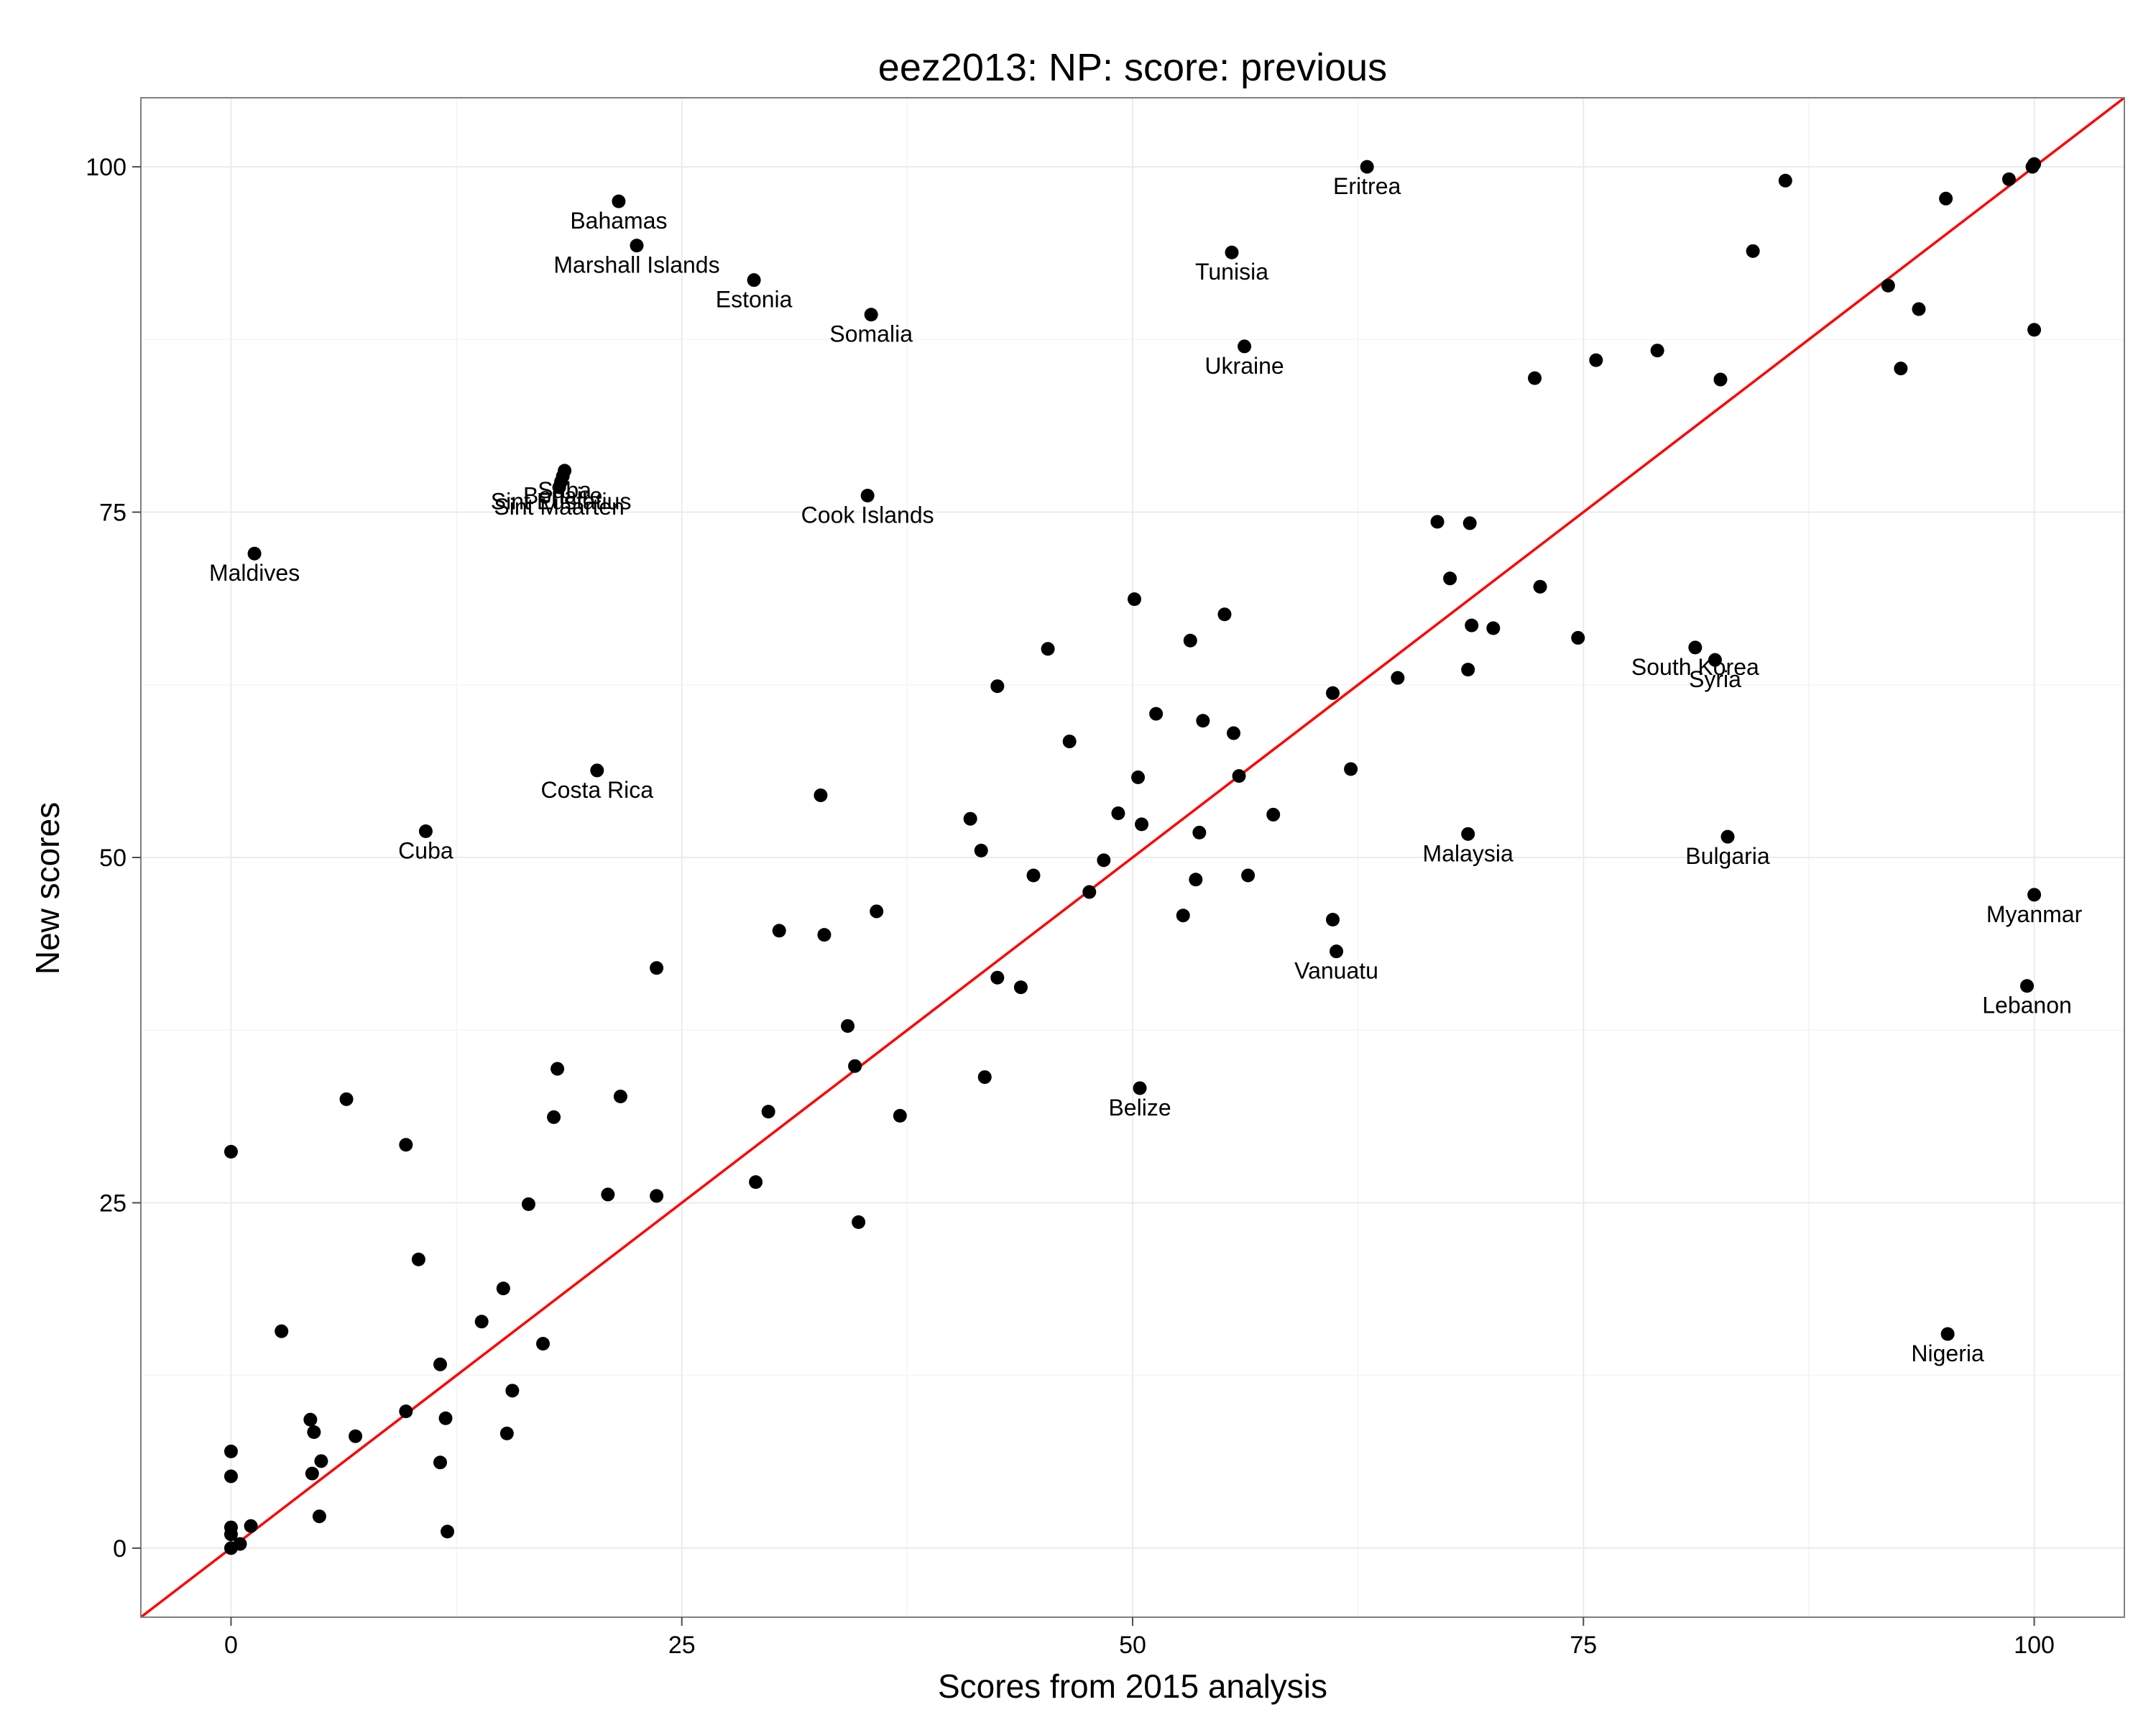 The height and width of the screenshot is (1725, 2156). I want to click on point-label: Bonaire, so click(562, 496).